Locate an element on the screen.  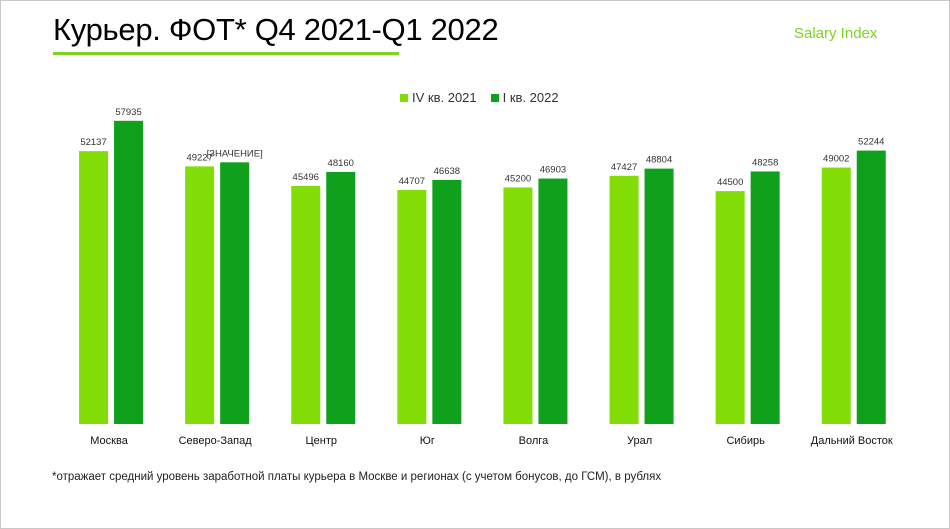
data-label-2-7: 52244 is located at coordinates (871, 142).